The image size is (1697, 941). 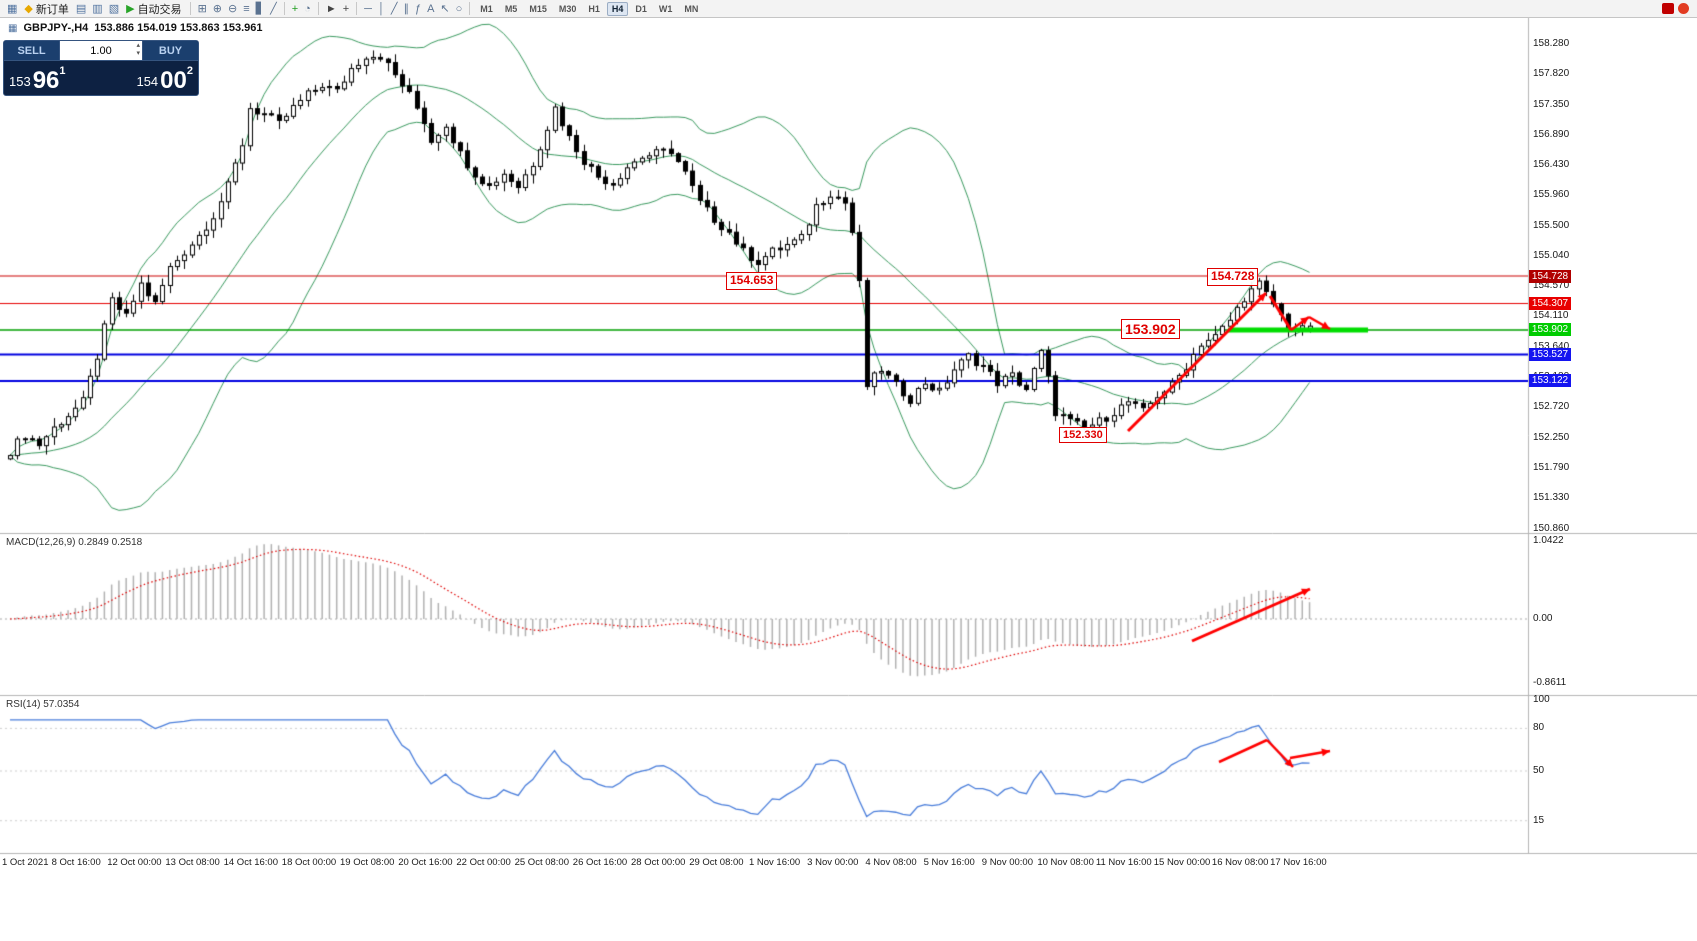 What do you see at coordinates (594, 8) in the screenshot?
I see `timeframe-button-h1: H1` at bounding box center [594, 8].